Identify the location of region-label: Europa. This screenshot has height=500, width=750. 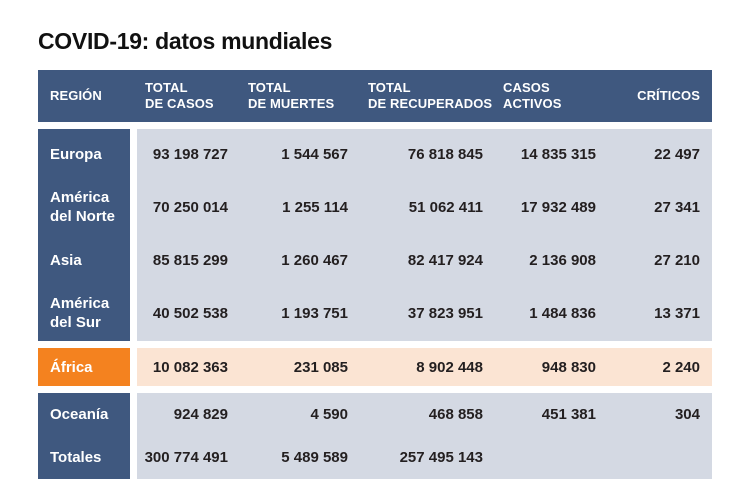
(76, 154).